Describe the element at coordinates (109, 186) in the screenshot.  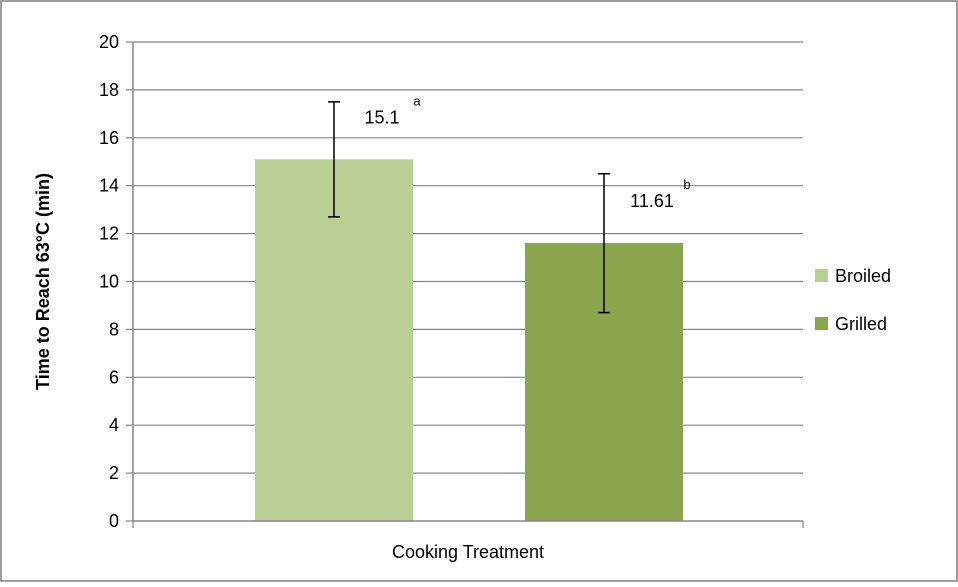
I see `y-tick-label: 14` at that location.